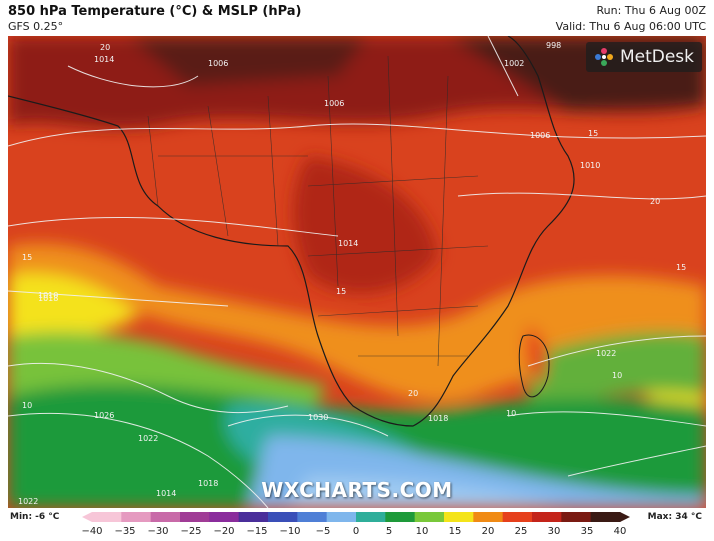  I want to click on colour-scale-bar, so click(356, 517).